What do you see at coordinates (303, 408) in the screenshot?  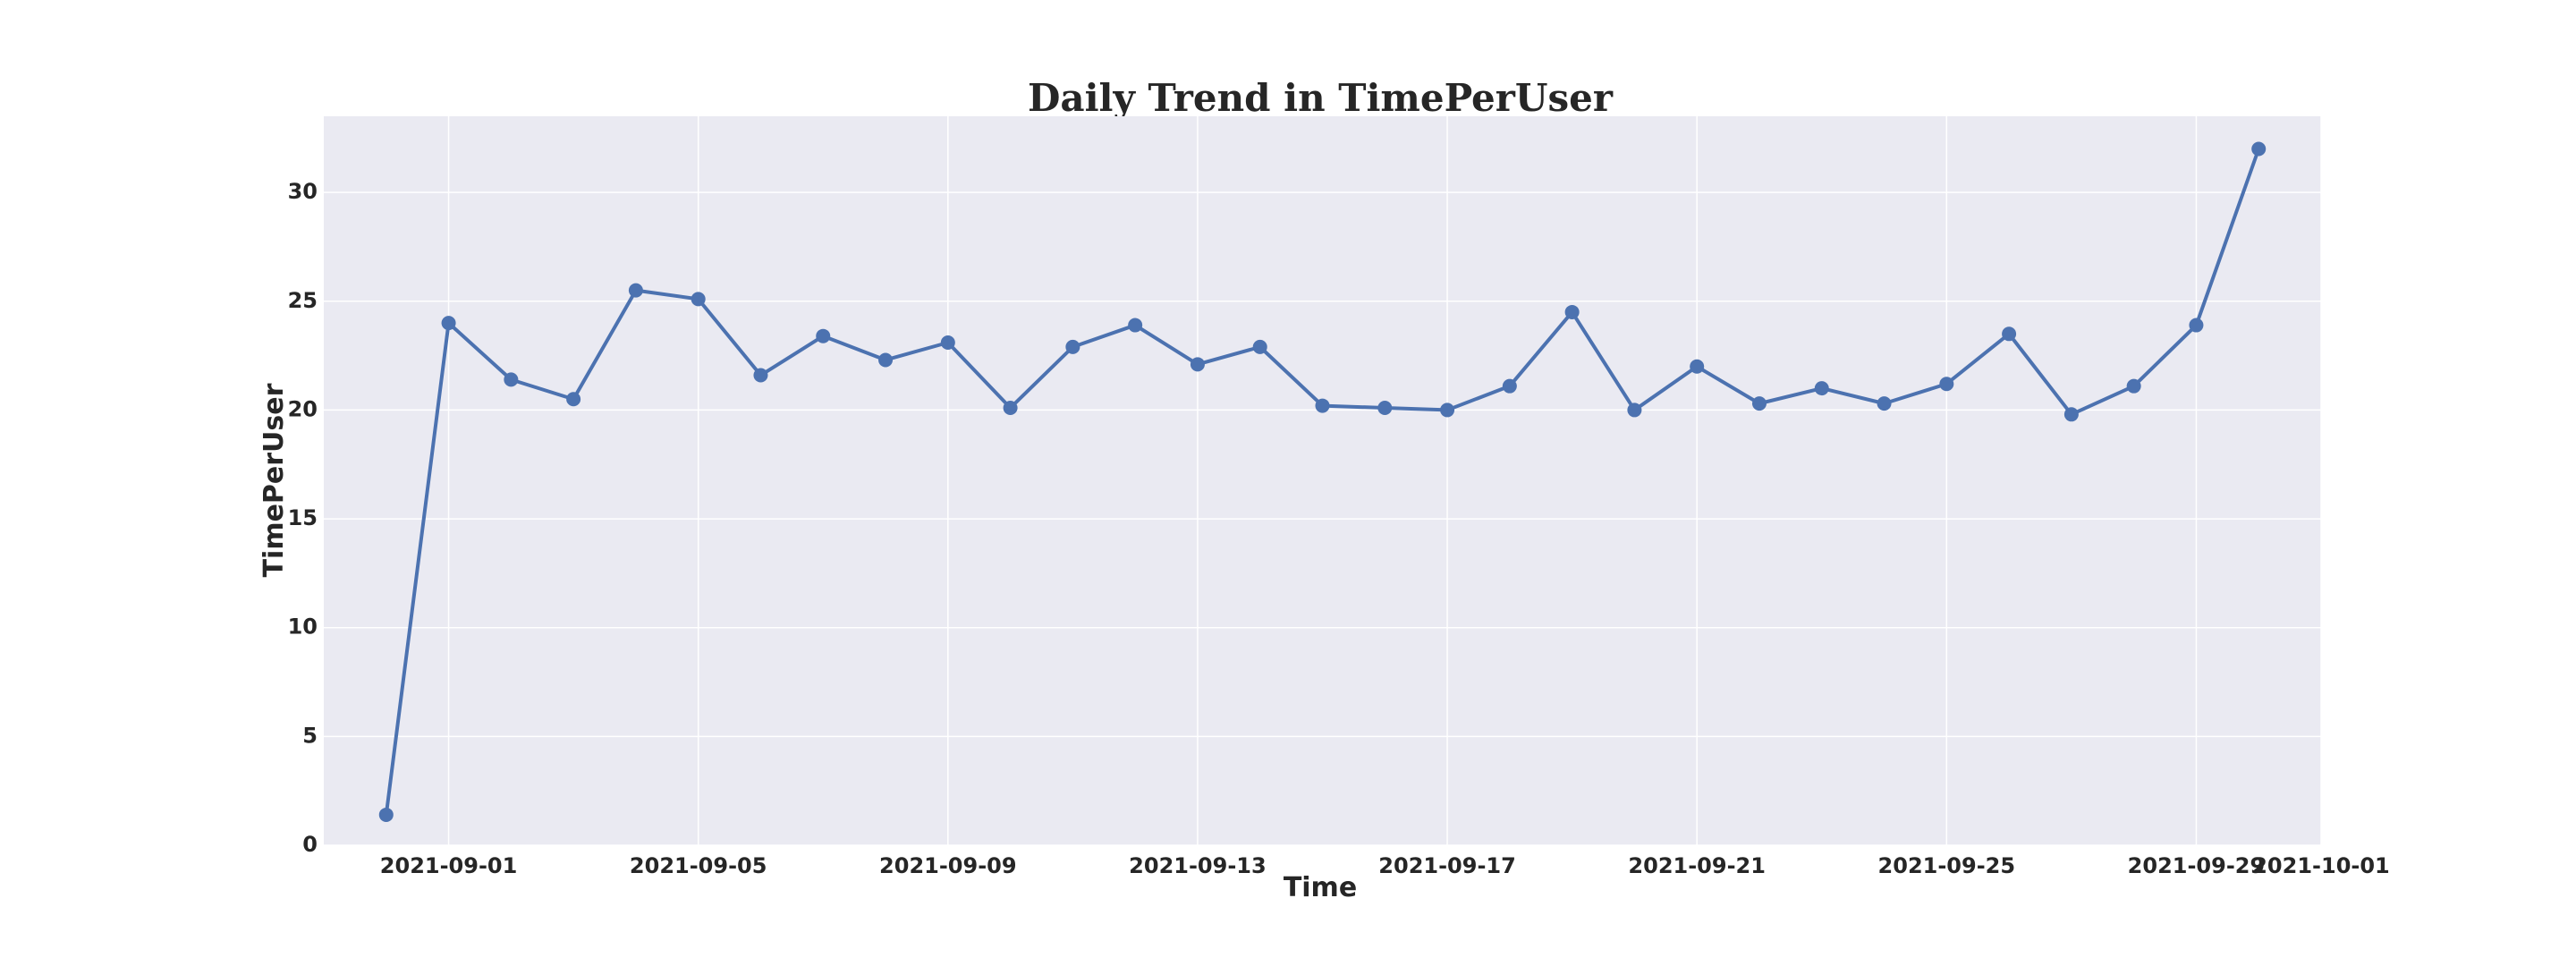 I see `y-tick-label: 20` at bounding box center [303, 408].